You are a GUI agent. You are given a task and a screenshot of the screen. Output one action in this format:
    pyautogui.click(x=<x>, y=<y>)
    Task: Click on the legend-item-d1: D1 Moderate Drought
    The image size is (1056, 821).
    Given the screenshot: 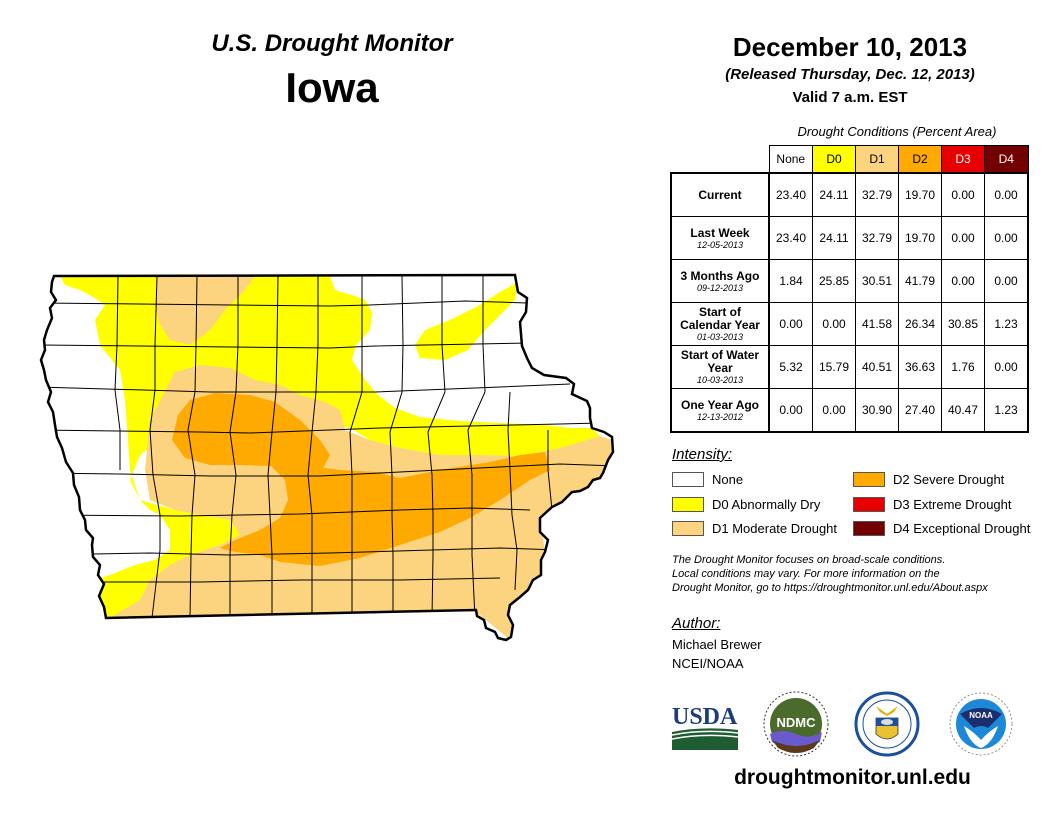 What is the action you would take?
    pyautogui.click(x=754, y=528)
    